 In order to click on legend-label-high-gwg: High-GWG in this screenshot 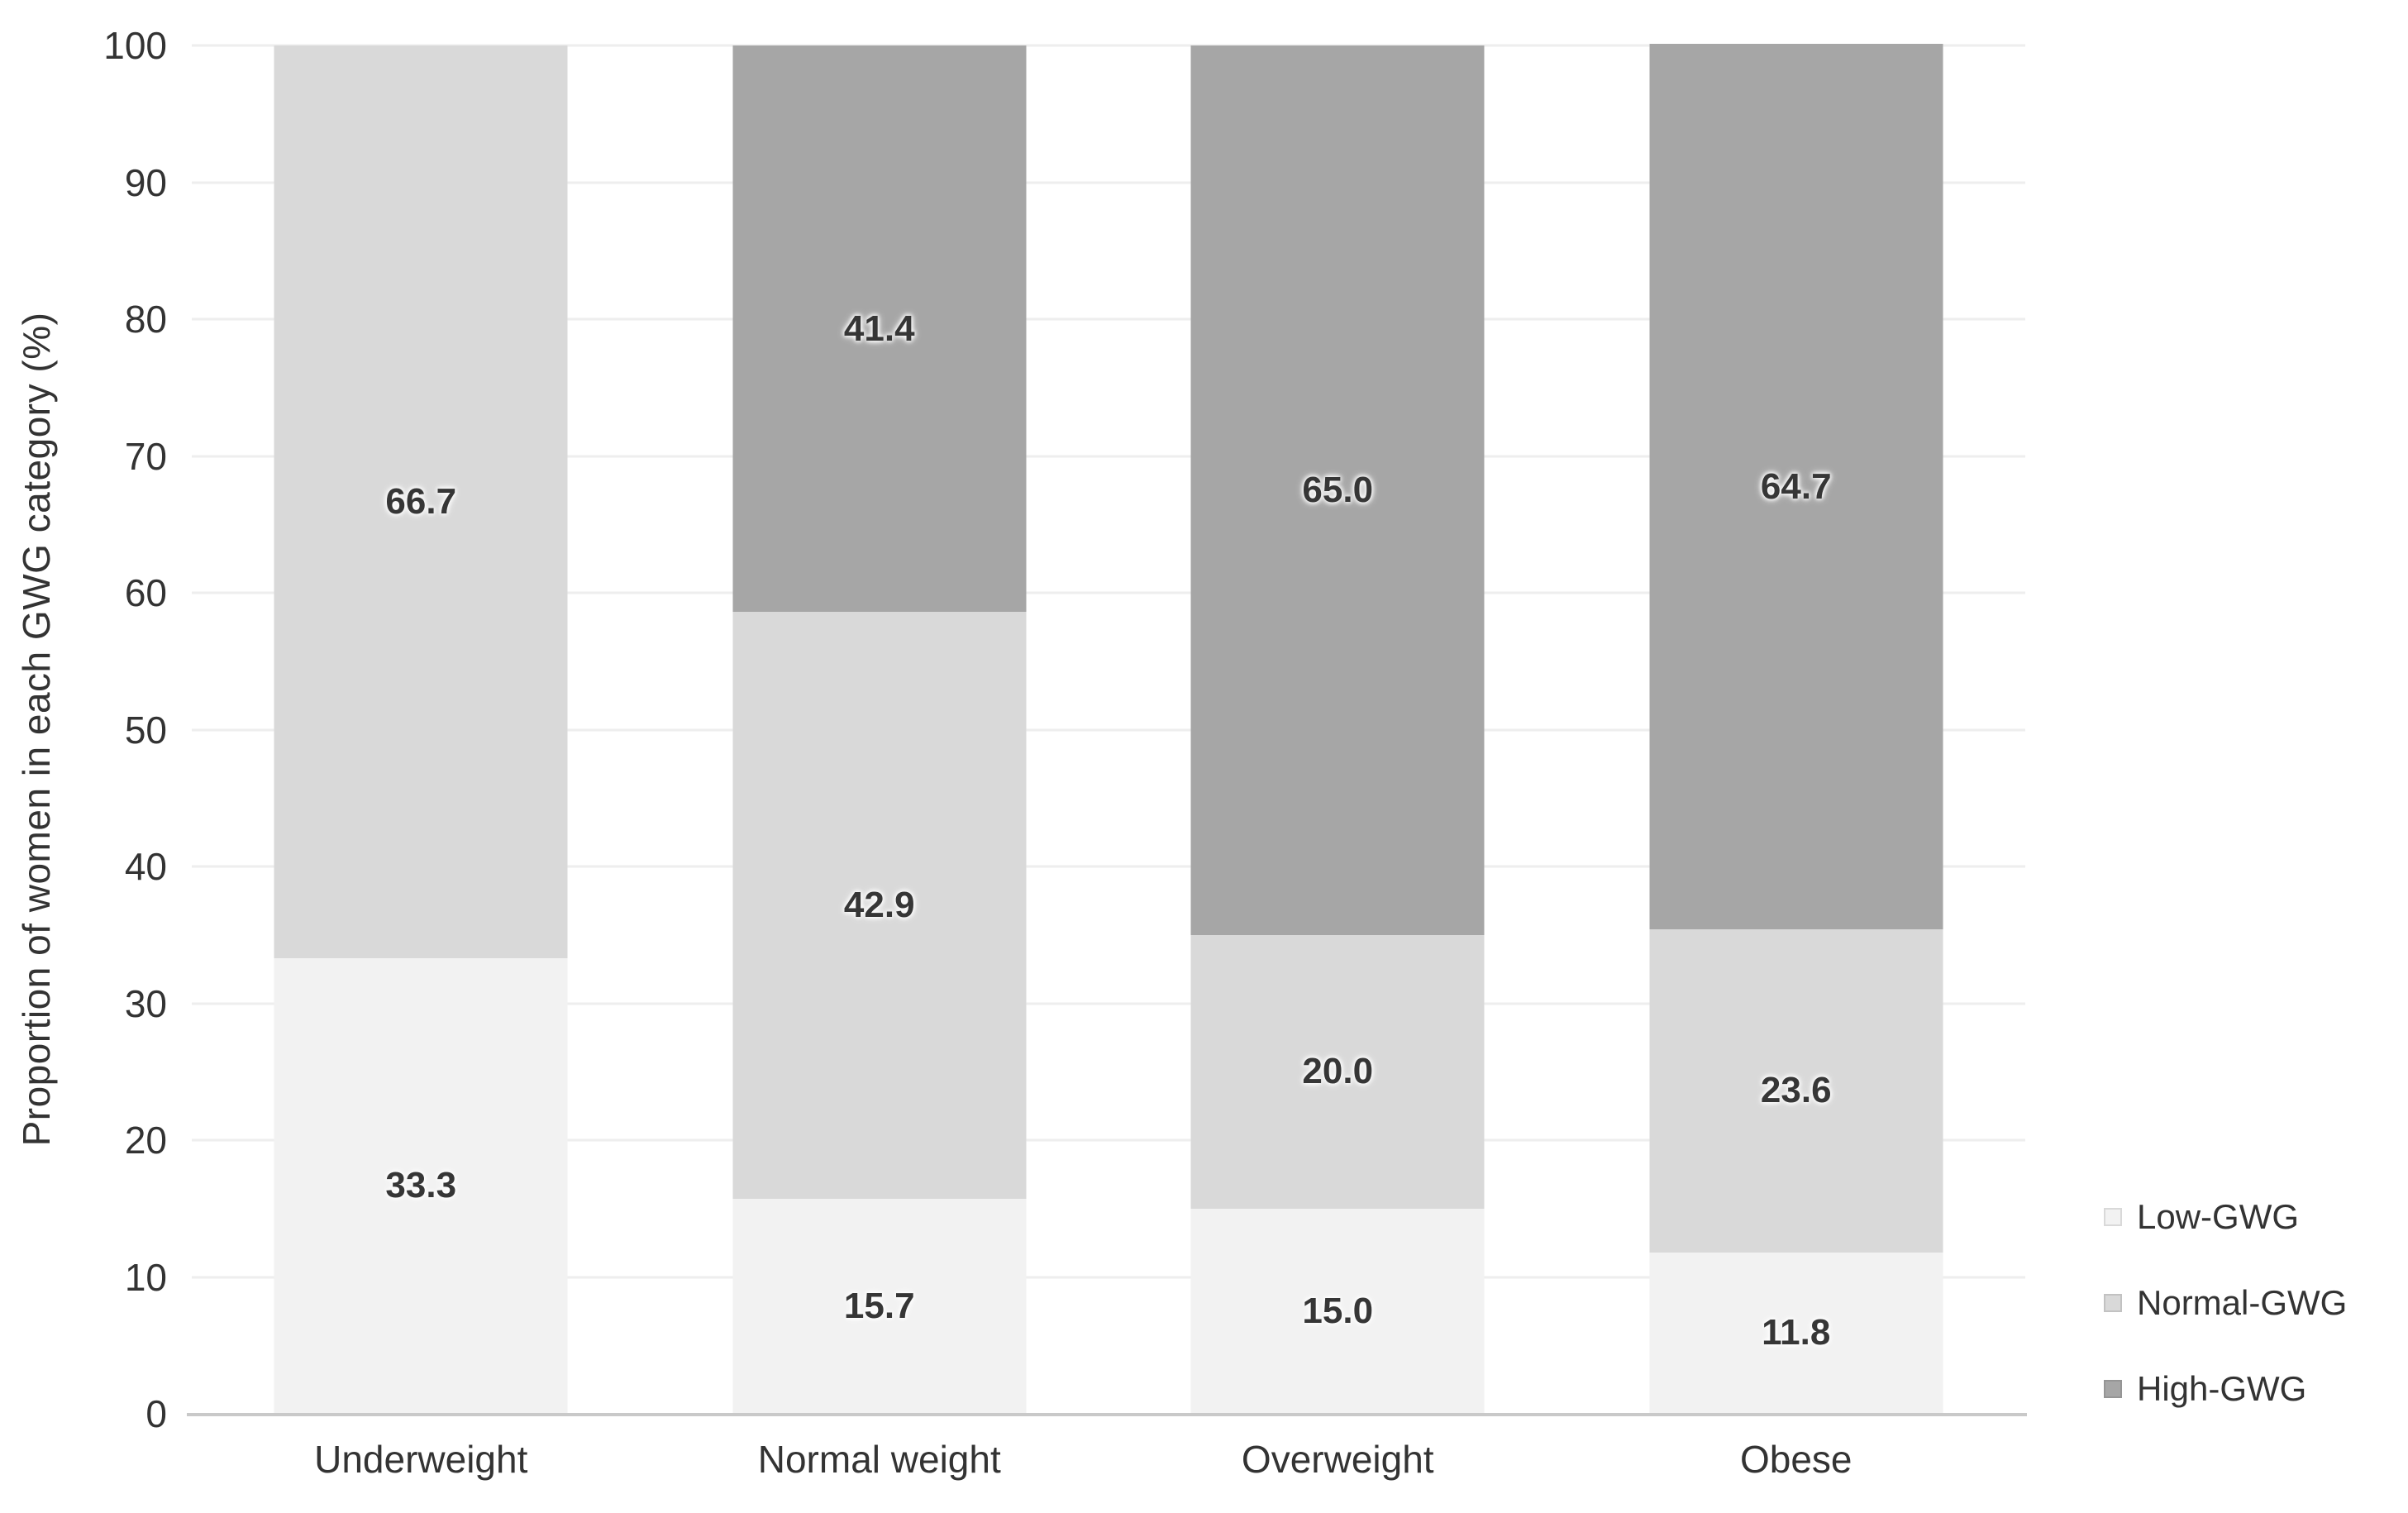, I will do `click(2222, 1388)`.